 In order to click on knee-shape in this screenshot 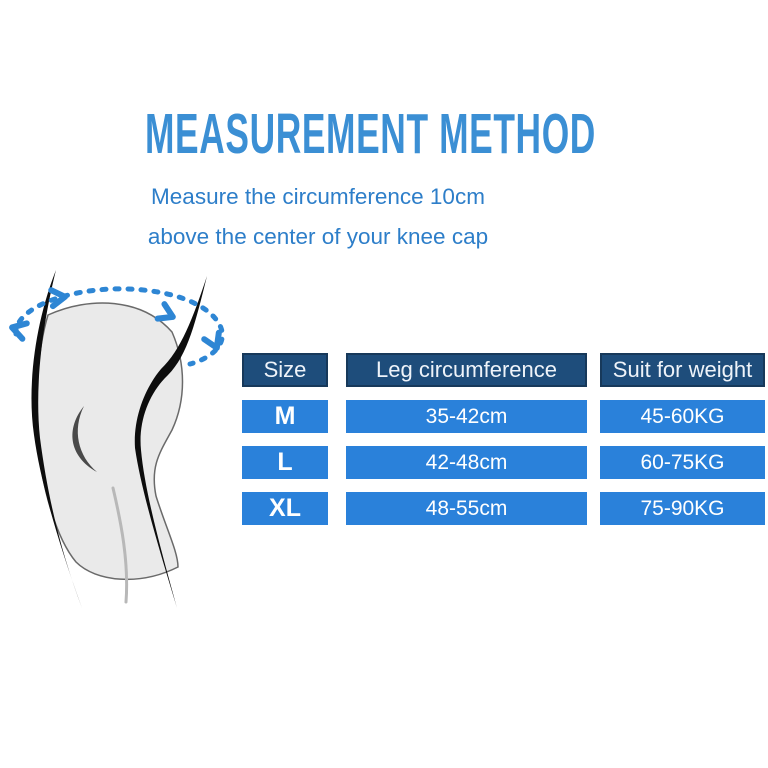, I will do `click(109, 441)`.